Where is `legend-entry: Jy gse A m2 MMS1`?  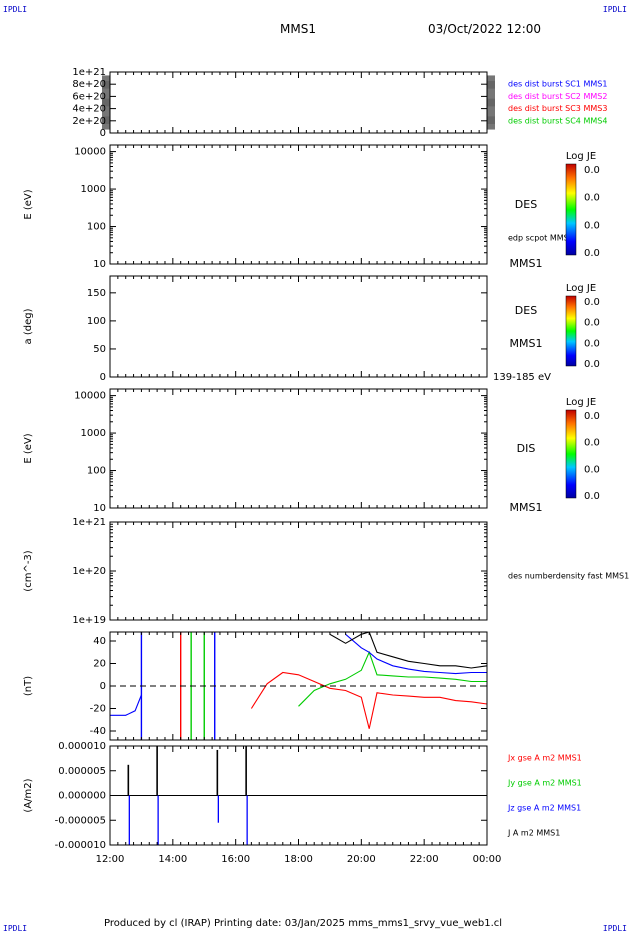 legend-entry: Jy gse A m2 MMS1 is located at coordinates (544, 783).